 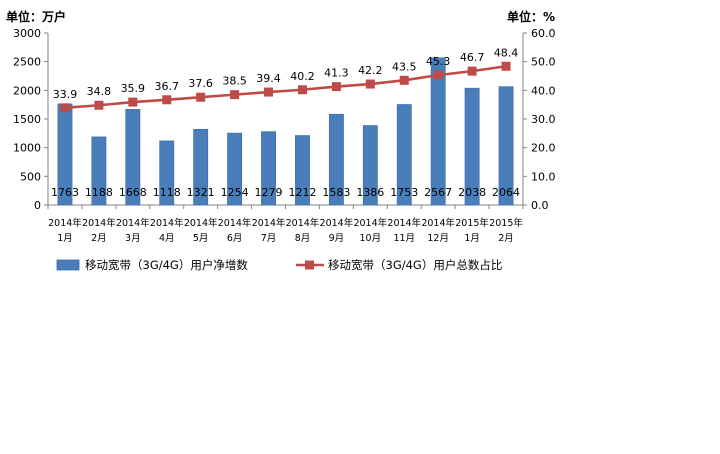 What do you see at coordinates (269, 192) in the screenshot?
I see `bar-value-label: 1279` at bounding box center [269, 192].